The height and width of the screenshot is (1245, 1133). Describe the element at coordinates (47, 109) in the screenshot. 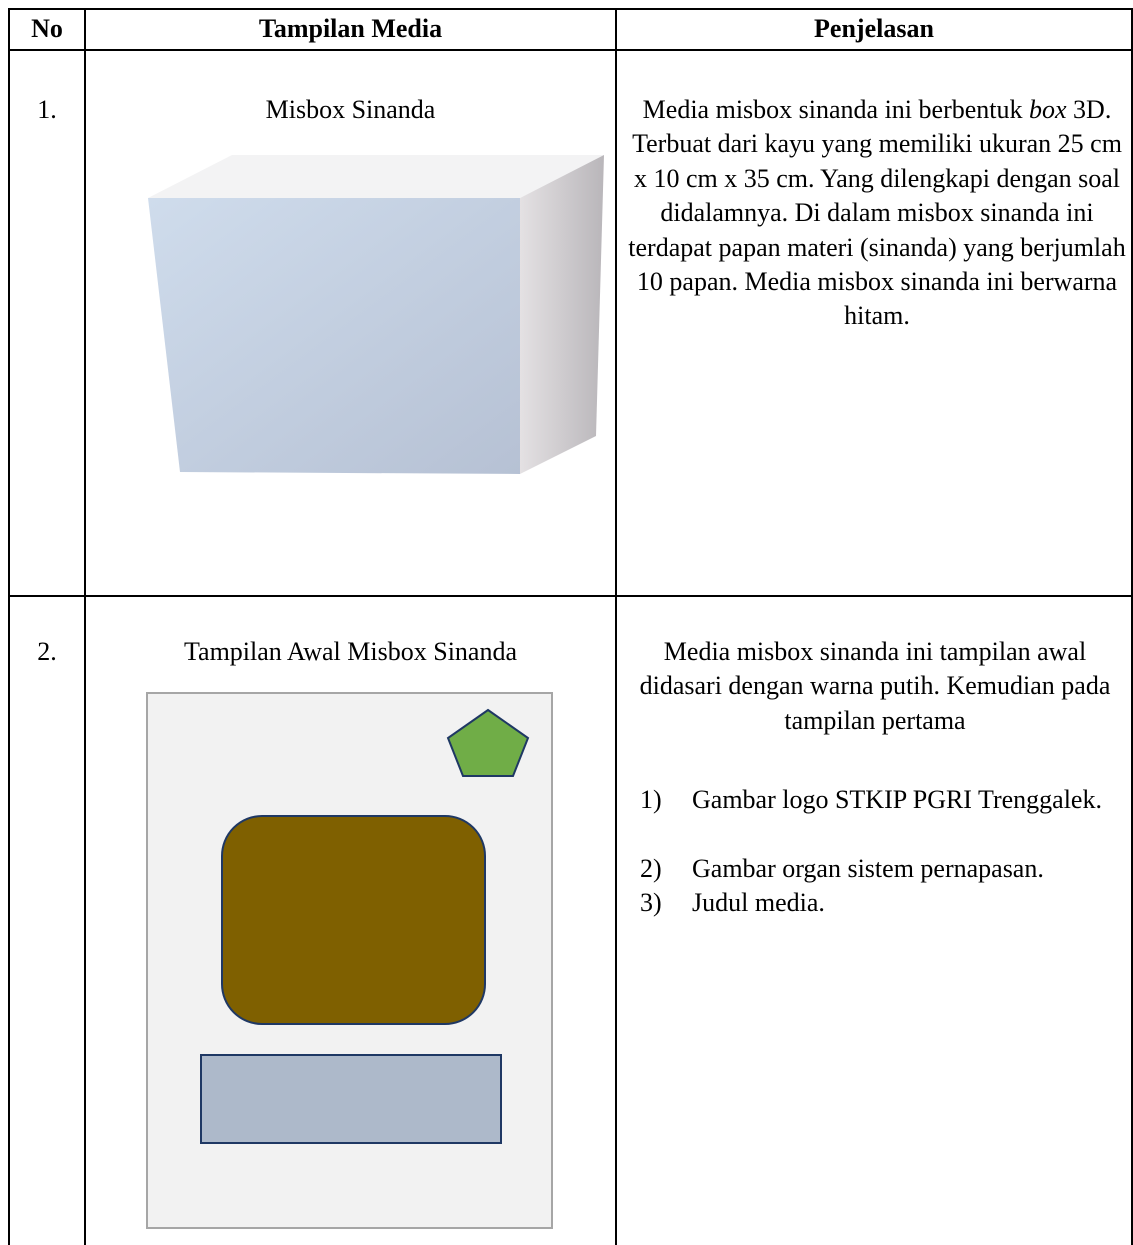

I see `row-number: 1.` at that location.